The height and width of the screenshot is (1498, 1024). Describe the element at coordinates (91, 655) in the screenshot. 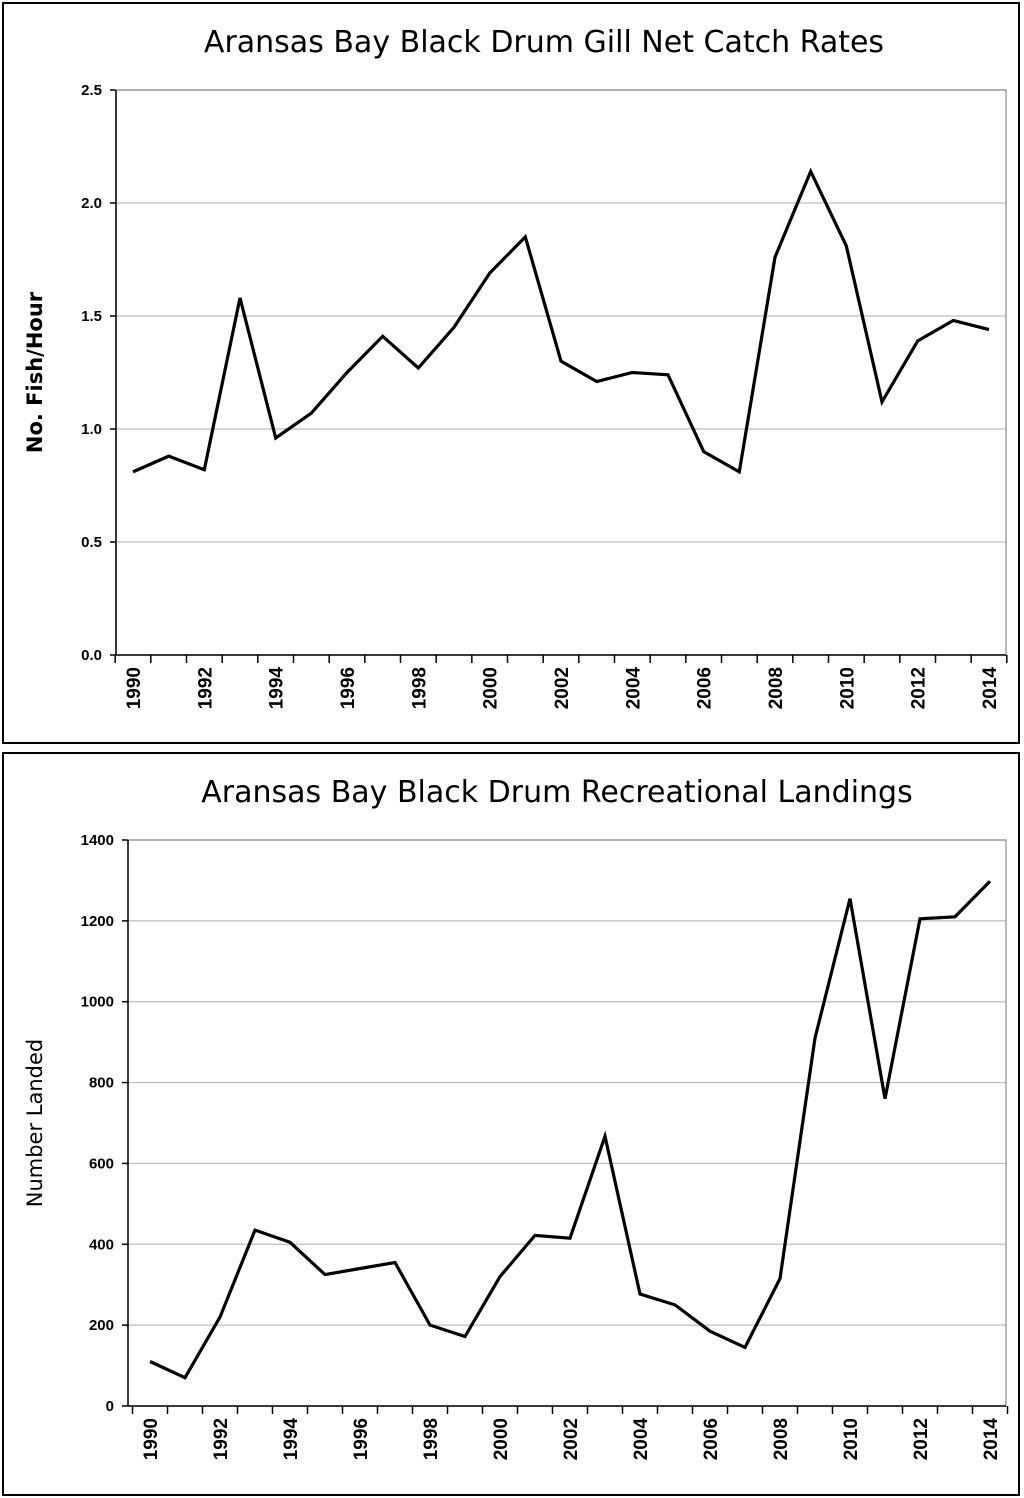

I see `y-tick-label: 0.0` at that location.